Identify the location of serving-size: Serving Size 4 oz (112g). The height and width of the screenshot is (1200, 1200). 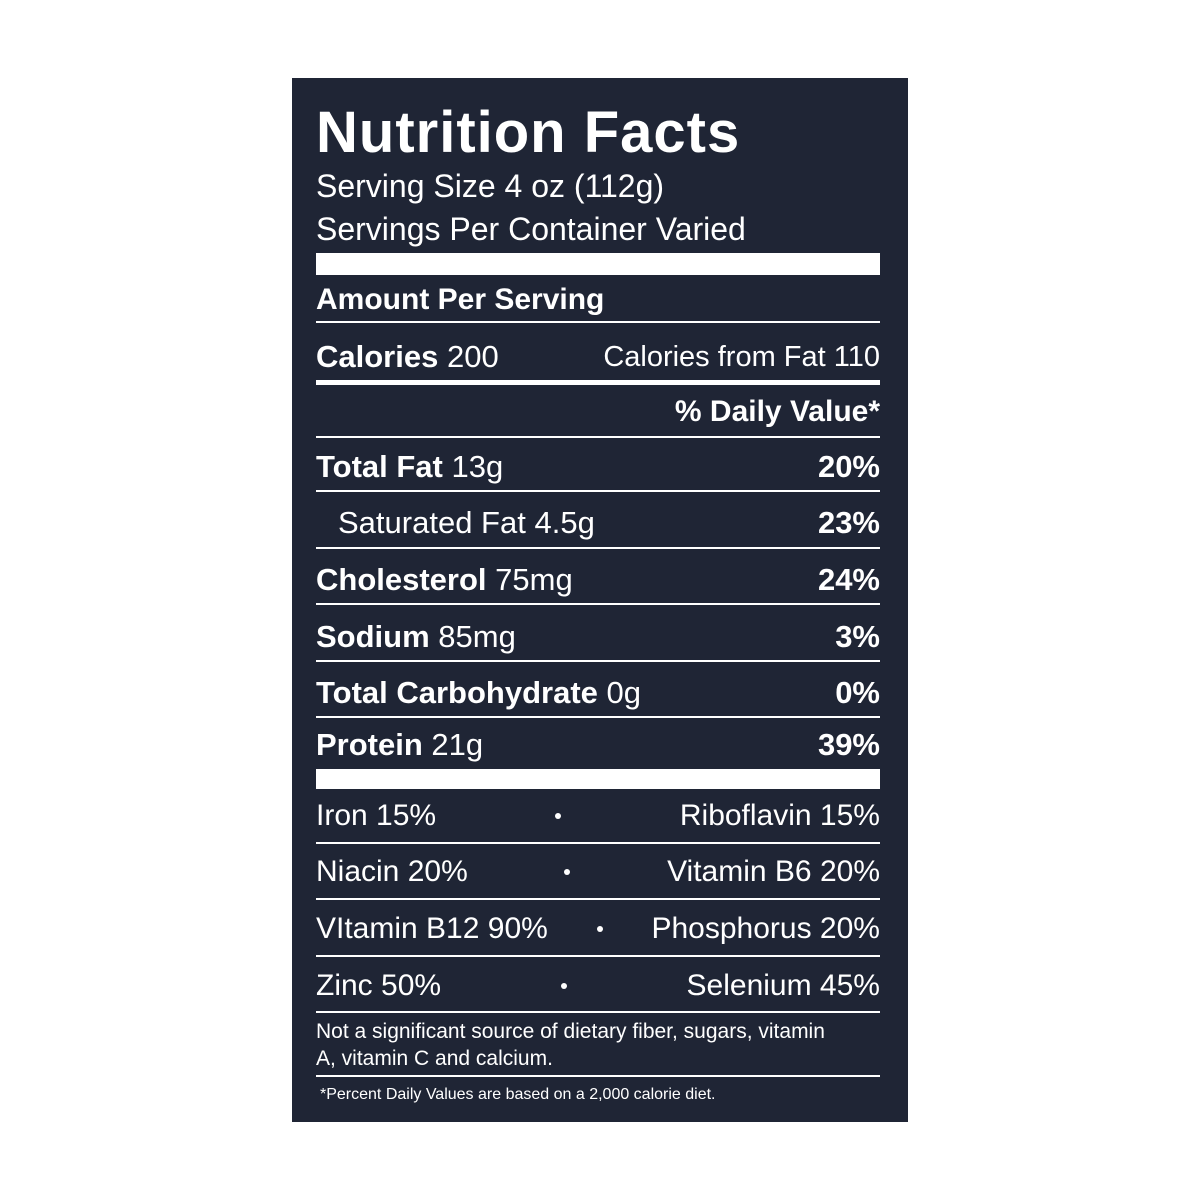
(490, 186).